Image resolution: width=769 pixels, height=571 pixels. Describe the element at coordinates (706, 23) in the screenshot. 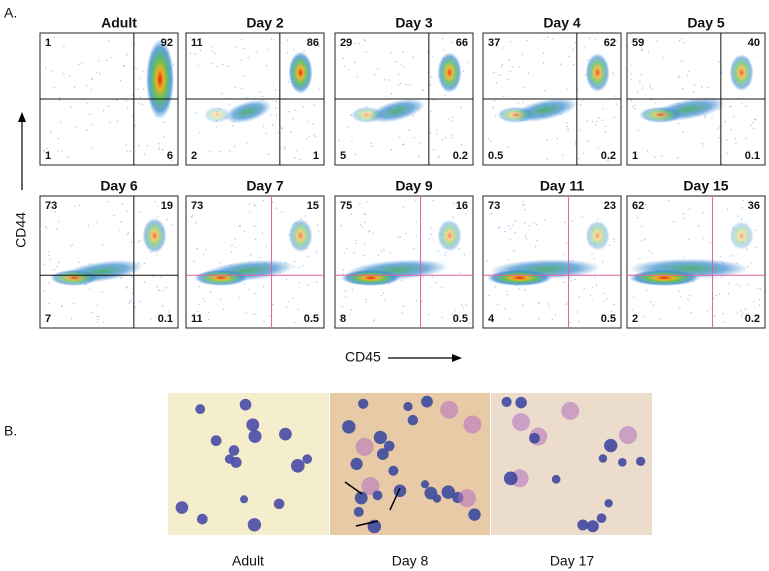

I see `panel-title: Day 5` at that location.